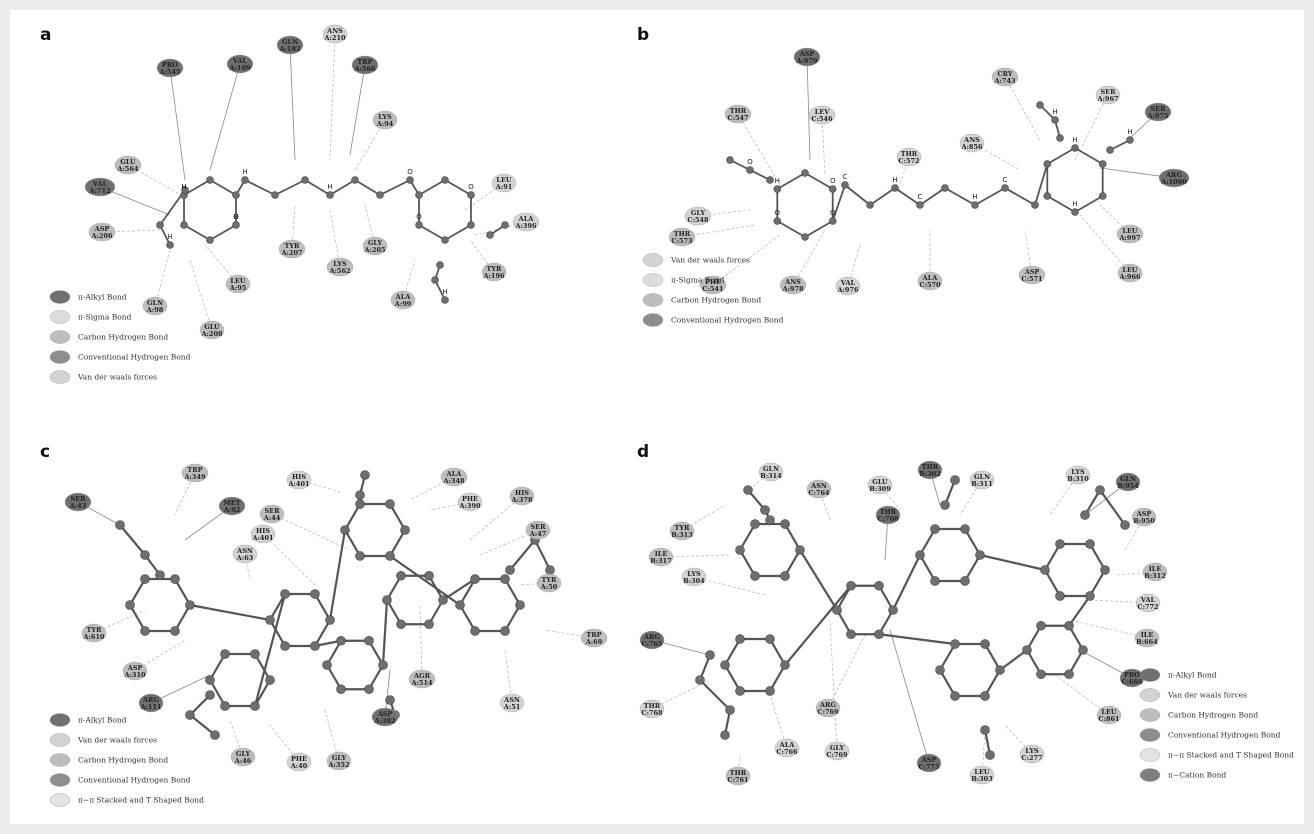 This screenshot has height=834, width=1314. I want to click on legend-item: Conventional Hydrogen Bond, so click(120, 357).